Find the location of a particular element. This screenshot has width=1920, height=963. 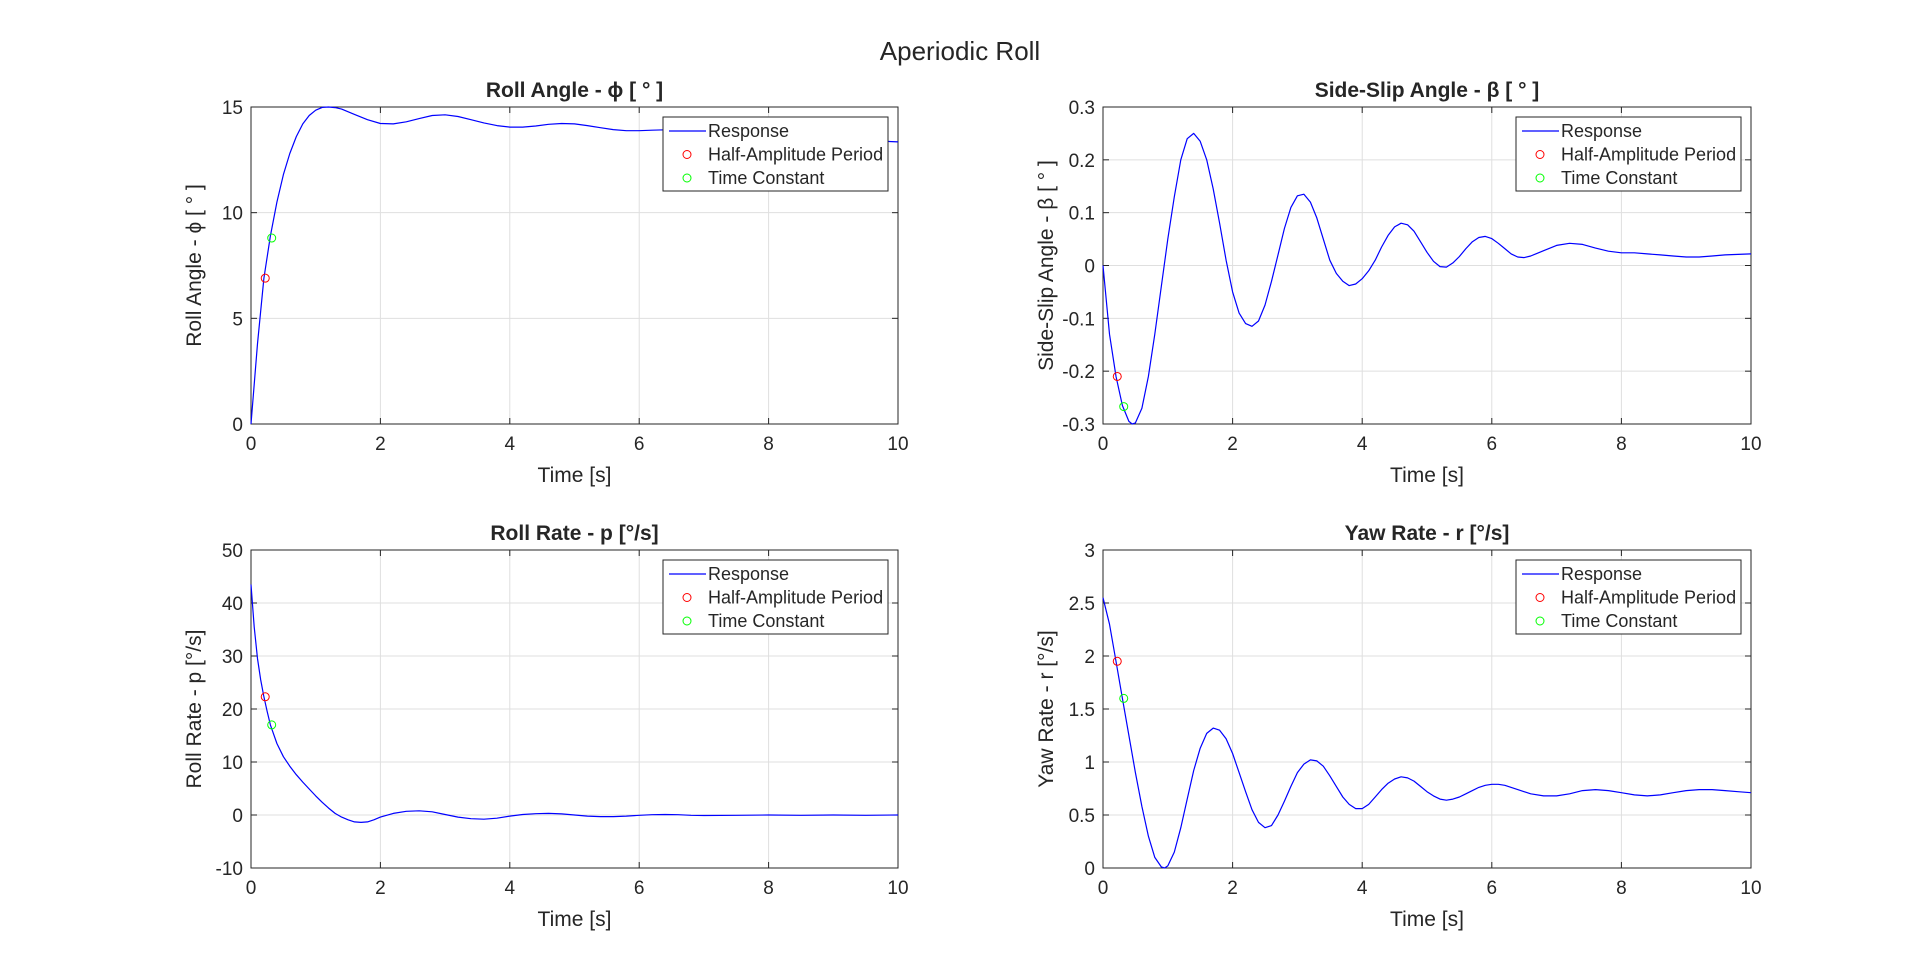

yaw-rate-ylabel: Yaw Rate - r [°/s] is located at coordinates (1046, 708).